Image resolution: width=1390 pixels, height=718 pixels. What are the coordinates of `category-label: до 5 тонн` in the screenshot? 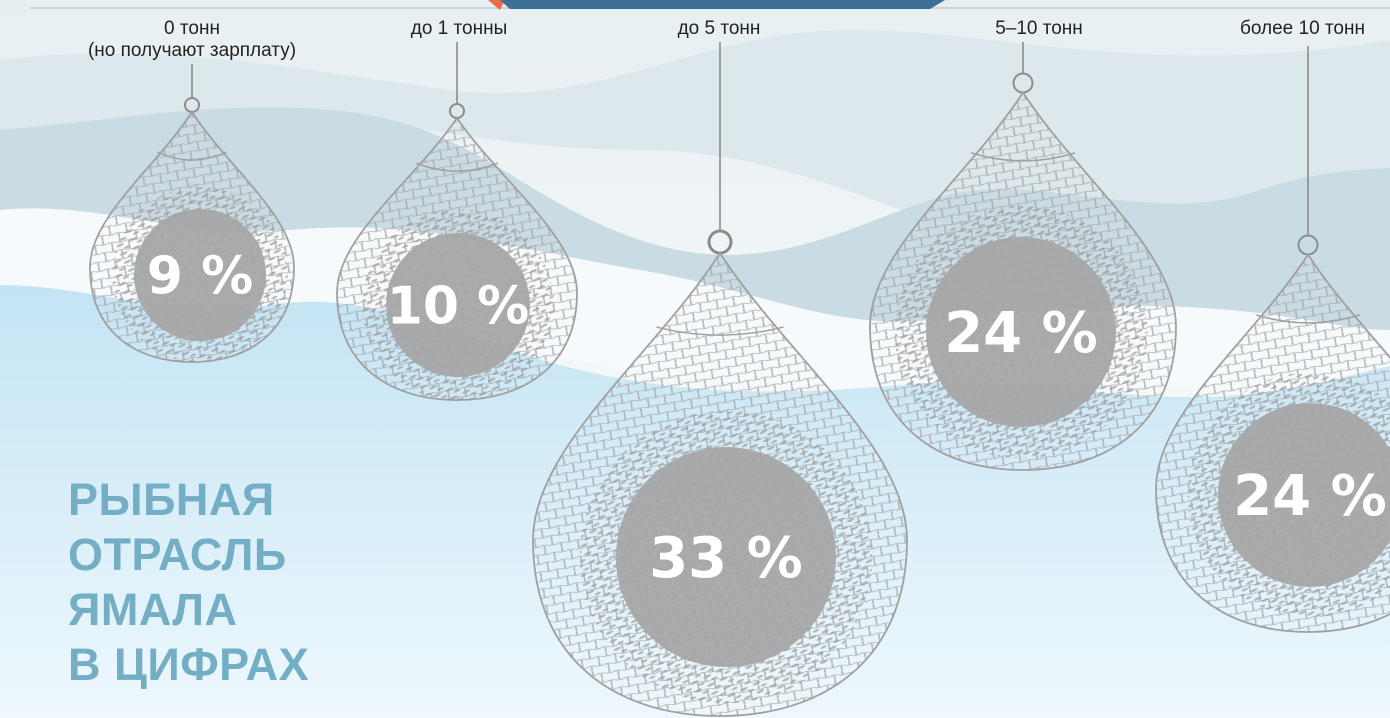 It's located at (719, 28).